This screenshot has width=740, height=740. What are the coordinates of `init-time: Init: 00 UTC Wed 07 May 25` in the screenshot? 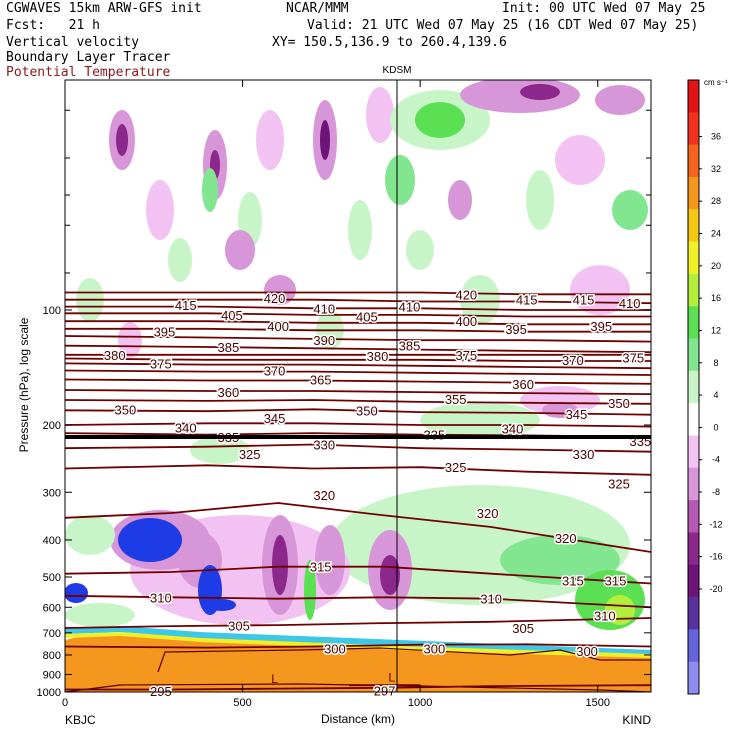 It's located at (604, 8).